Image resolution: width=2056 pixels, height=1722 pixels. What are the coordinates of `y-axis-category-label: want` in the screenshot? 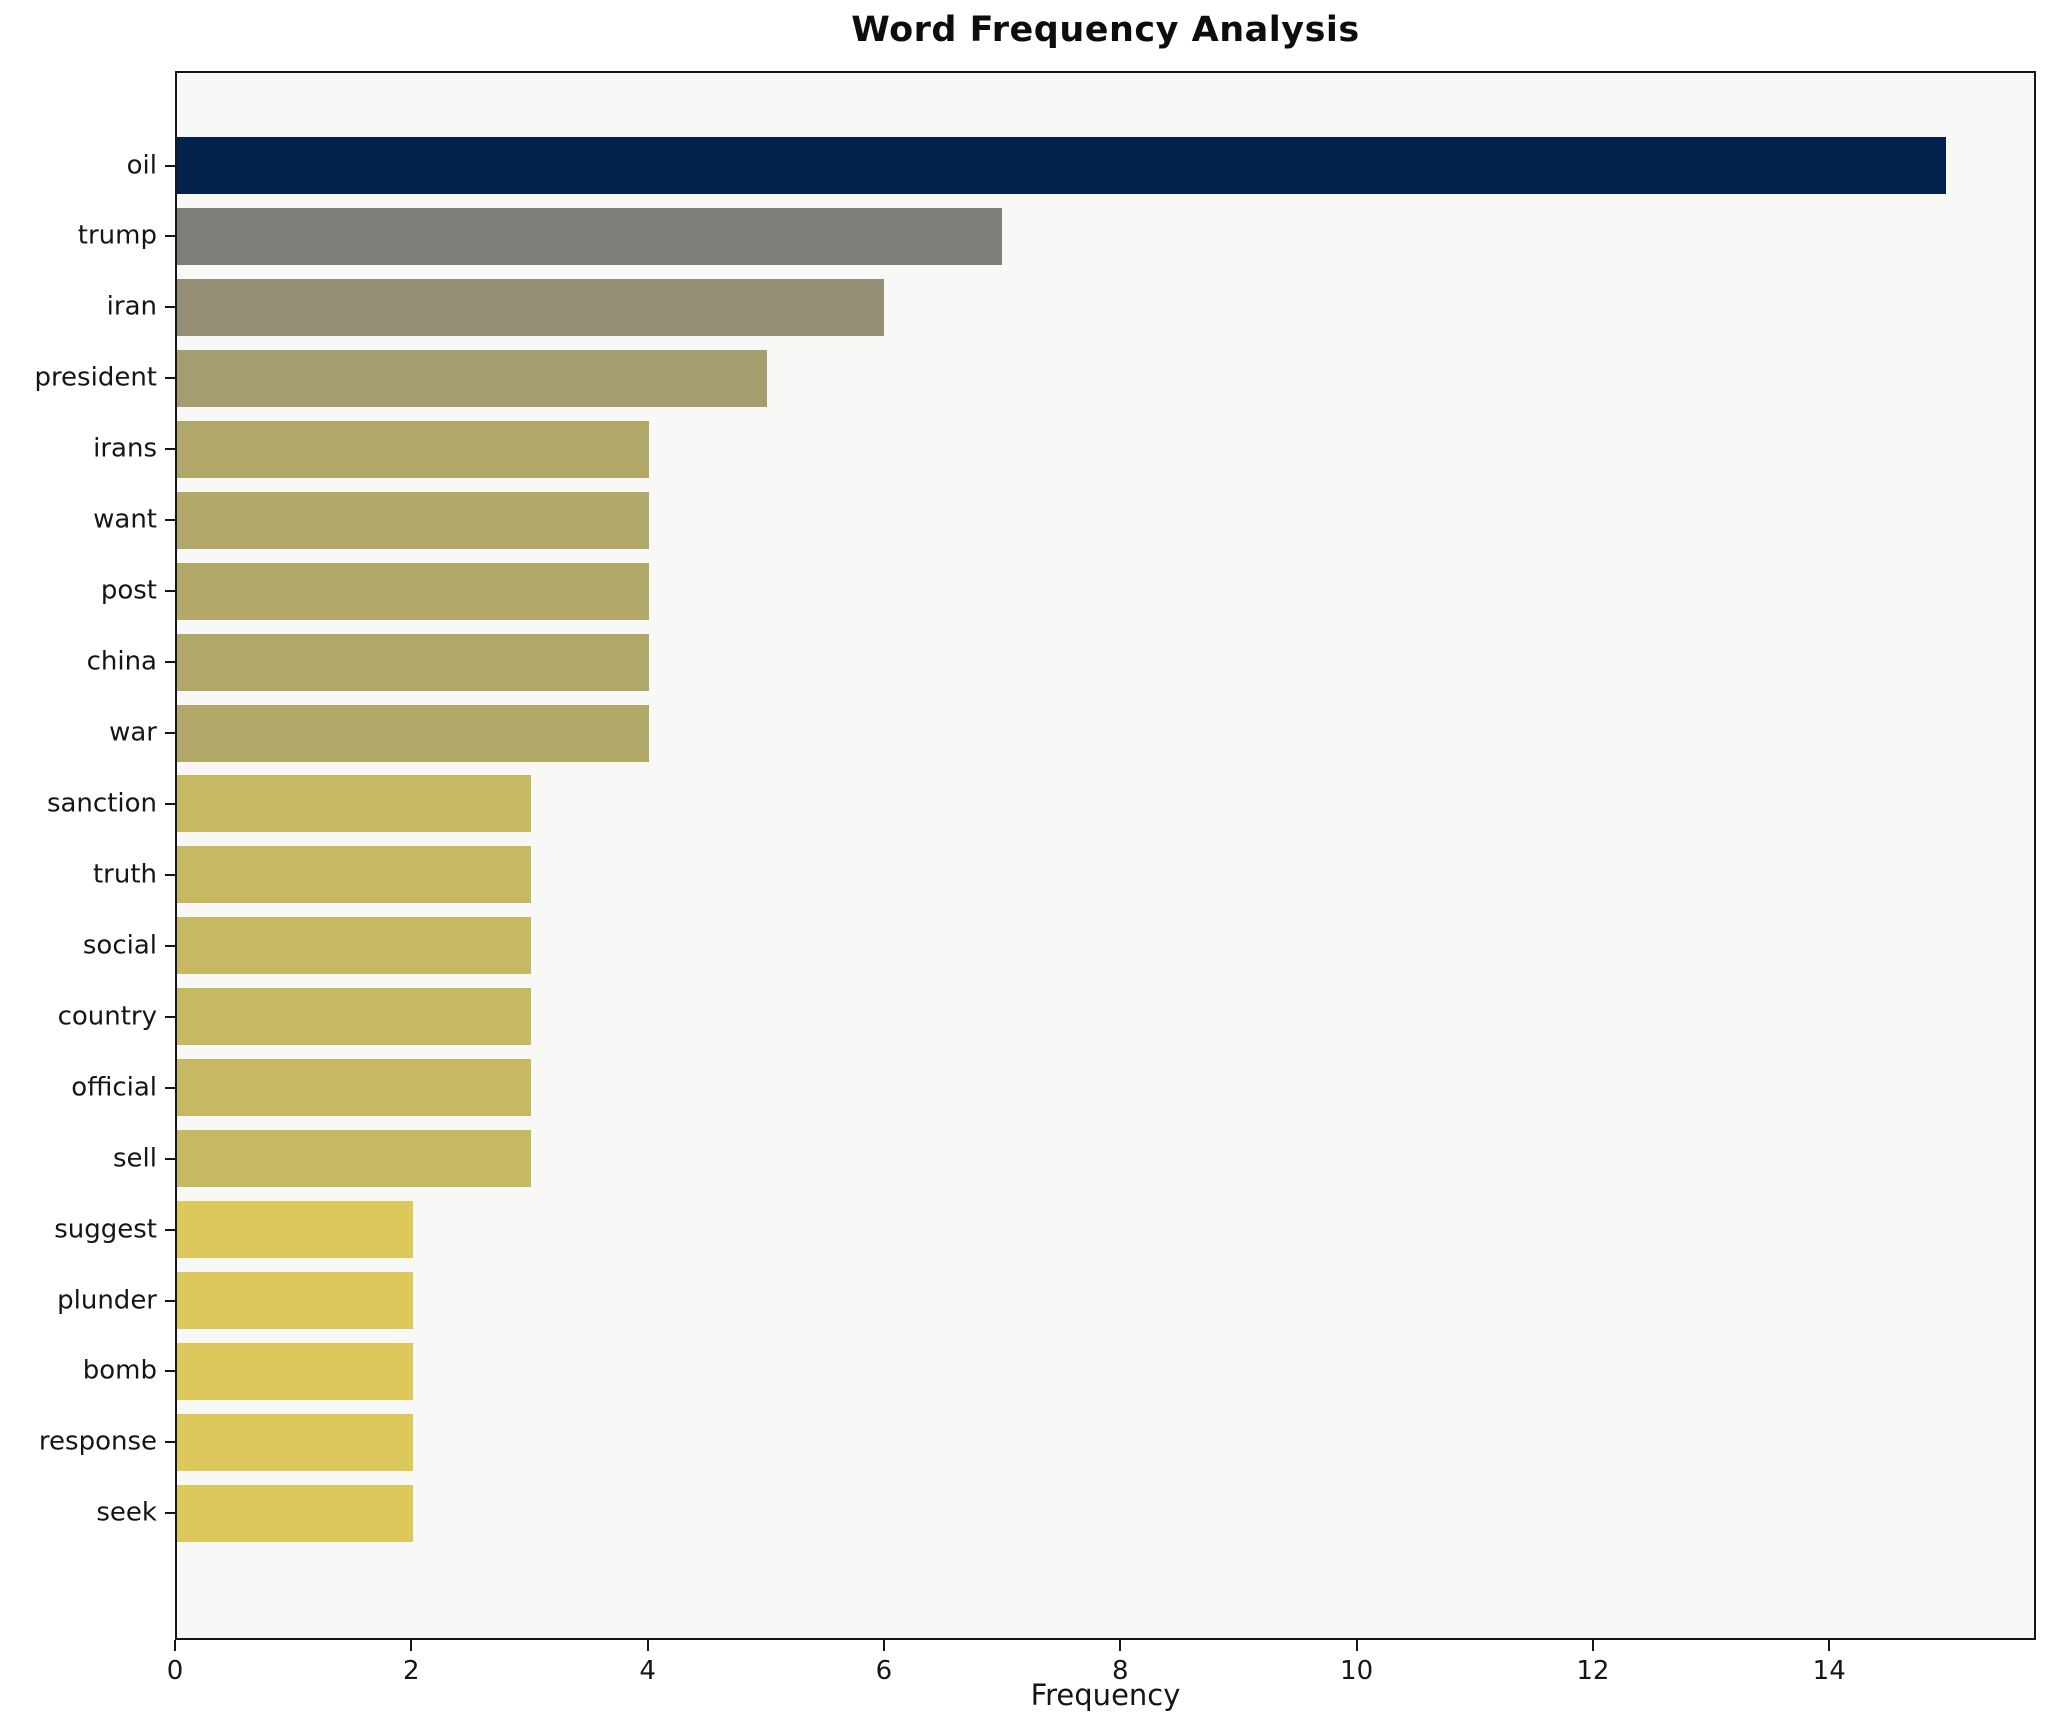 It's located at (125, 519).